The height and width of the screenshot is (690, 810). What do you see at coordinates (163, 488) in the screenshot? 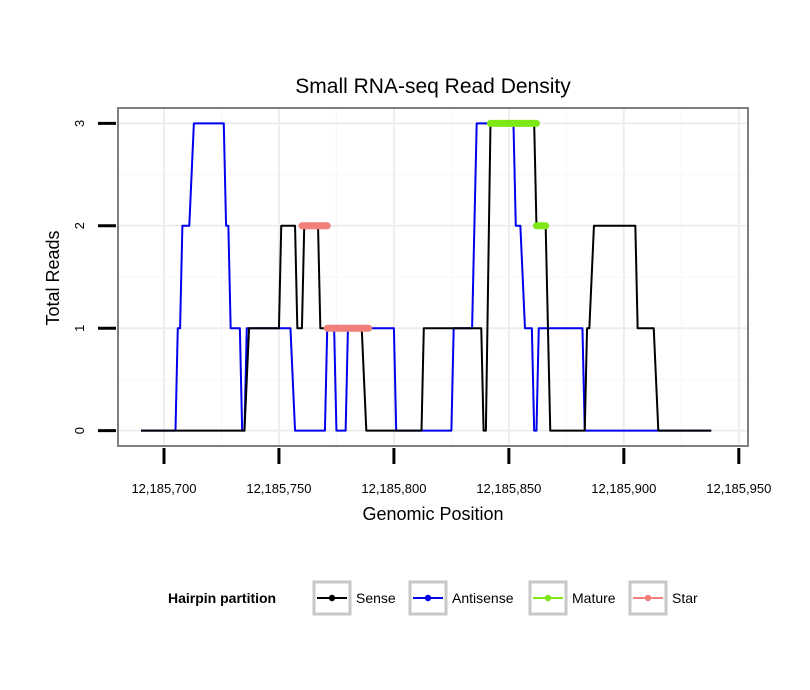
I see `x-tick-label: 12,185,700` at bounding box center [163, 488].